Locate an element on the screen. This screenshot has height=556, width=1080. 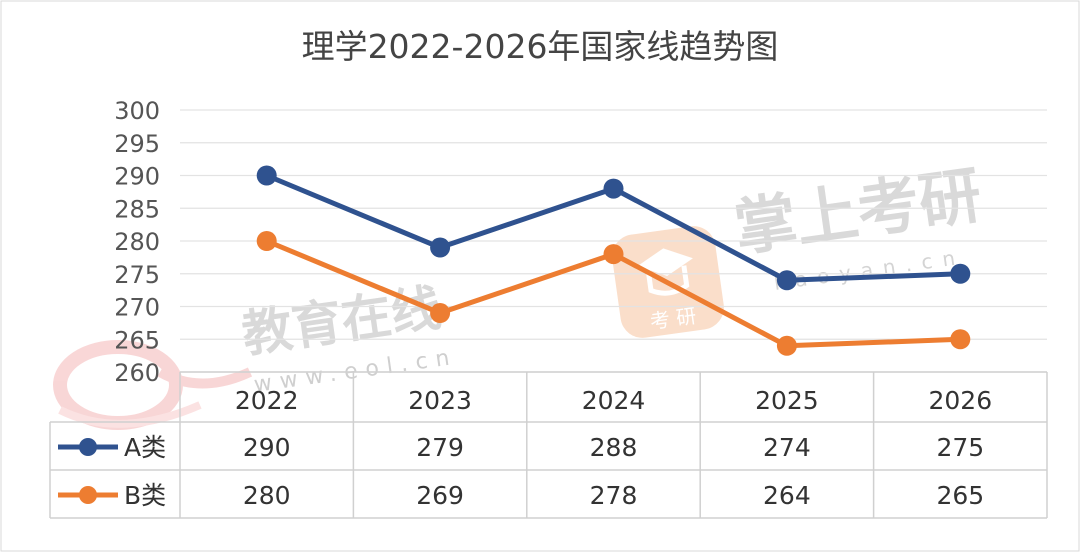
x-tick-label: 2025 is located at coordinates (787, 400).